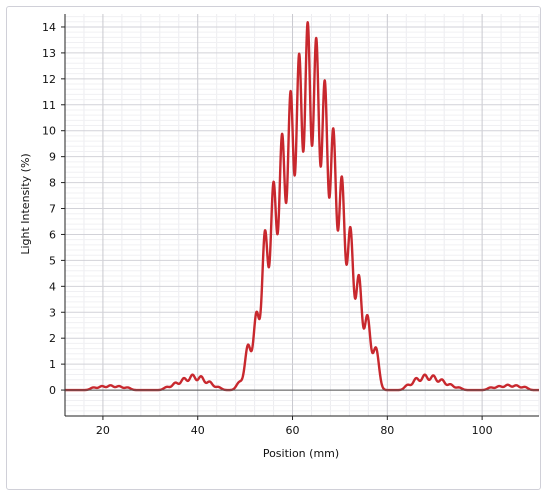 This screenshot has width=549, height=498. I want to click on y-tick-label: 14, so click(49, 27).